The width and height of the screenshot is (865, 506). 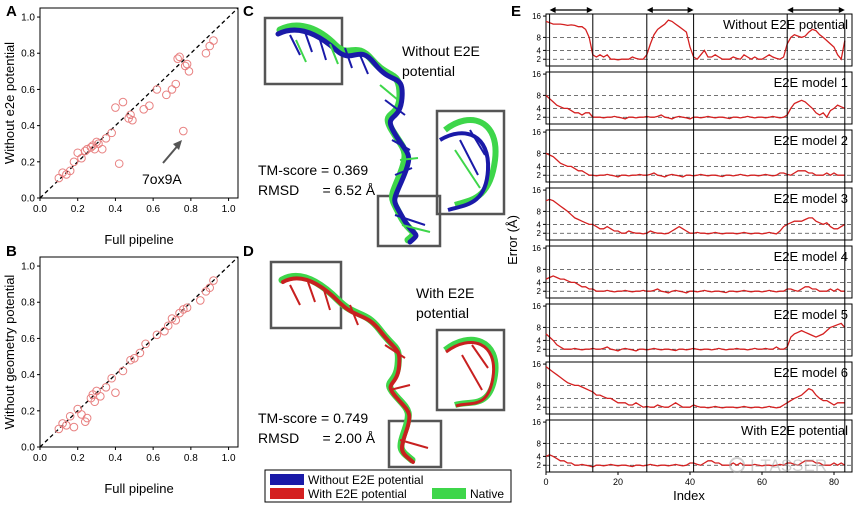 I want to click on error-row-4-ytick-1: 8, so click(x=539, y=269).